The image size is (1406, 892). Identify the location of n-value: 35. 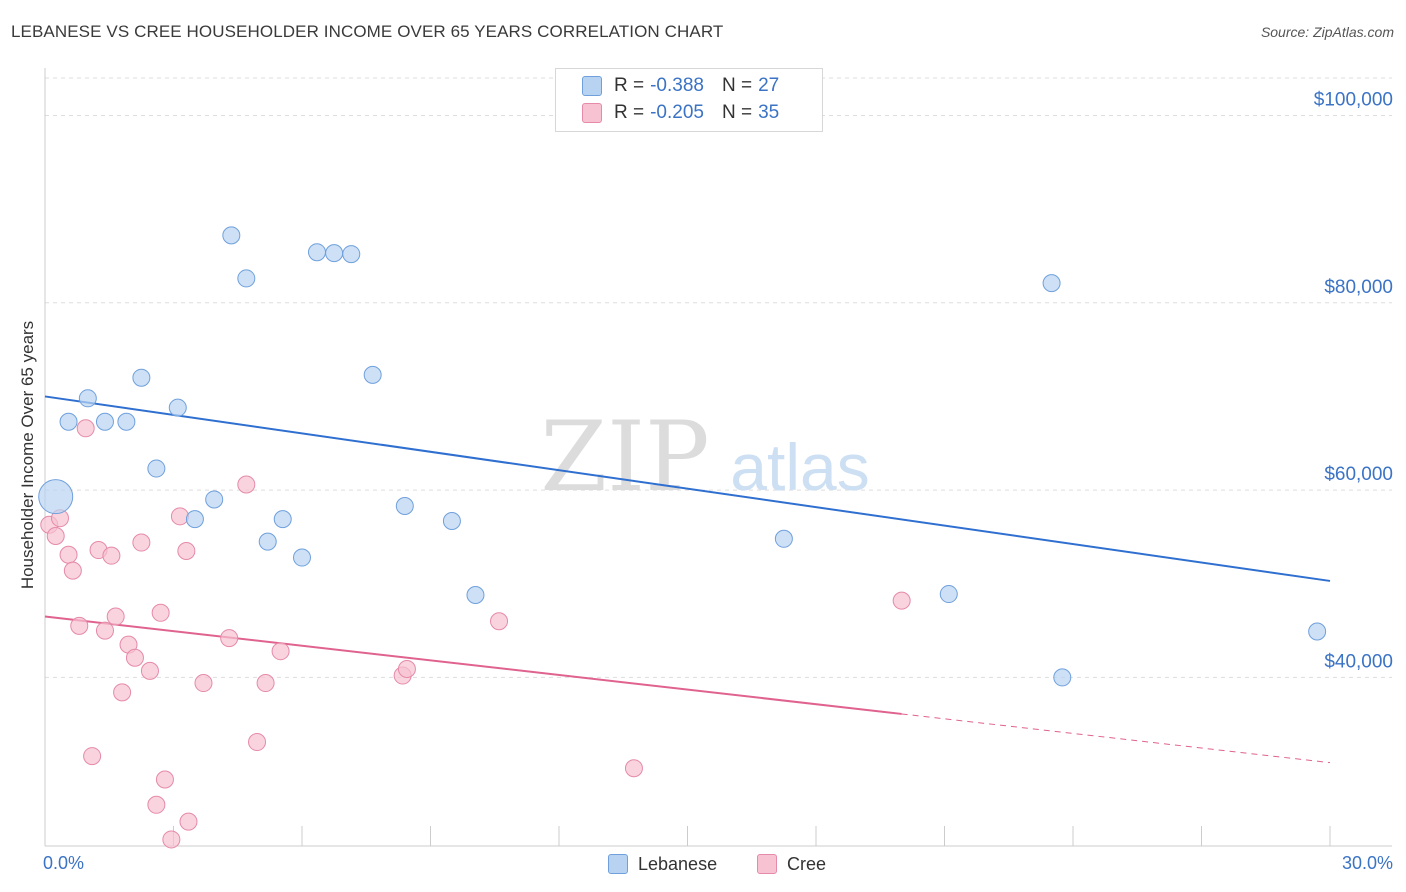
(769, 112).